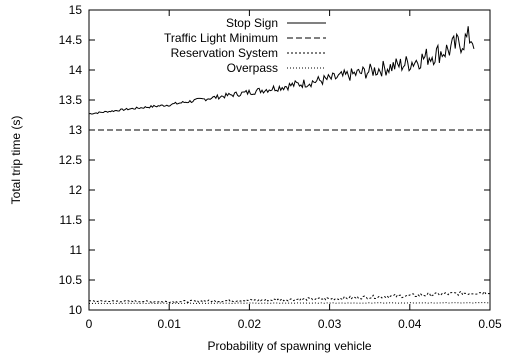  Describe the element at coordinates (76, 70) in the screenshot. I see `y-tick-label: 14` at that location.